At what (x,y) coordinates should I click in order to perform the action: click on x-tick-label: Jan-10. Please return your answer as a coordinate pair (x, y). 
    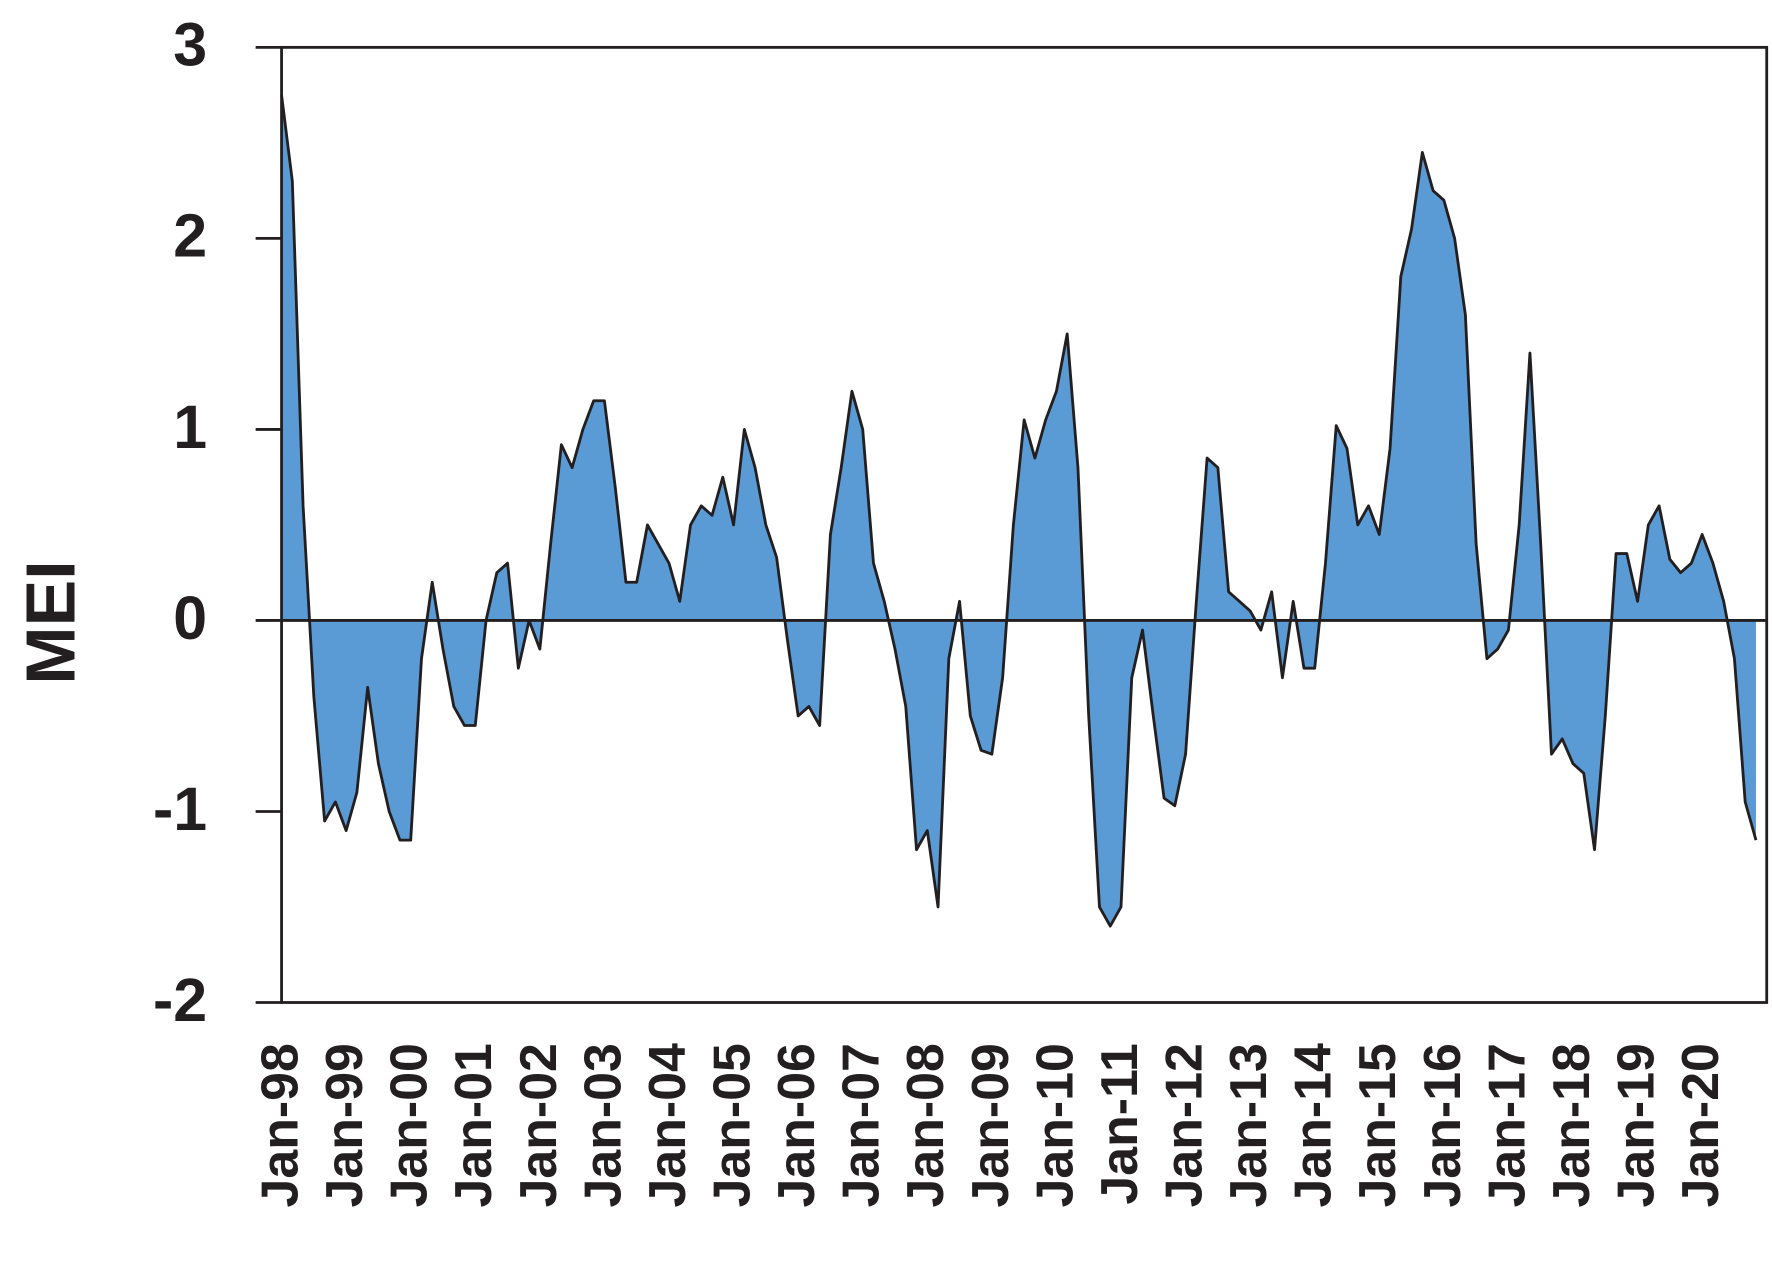
    Looking at the image, I should click on (1054, 1125).